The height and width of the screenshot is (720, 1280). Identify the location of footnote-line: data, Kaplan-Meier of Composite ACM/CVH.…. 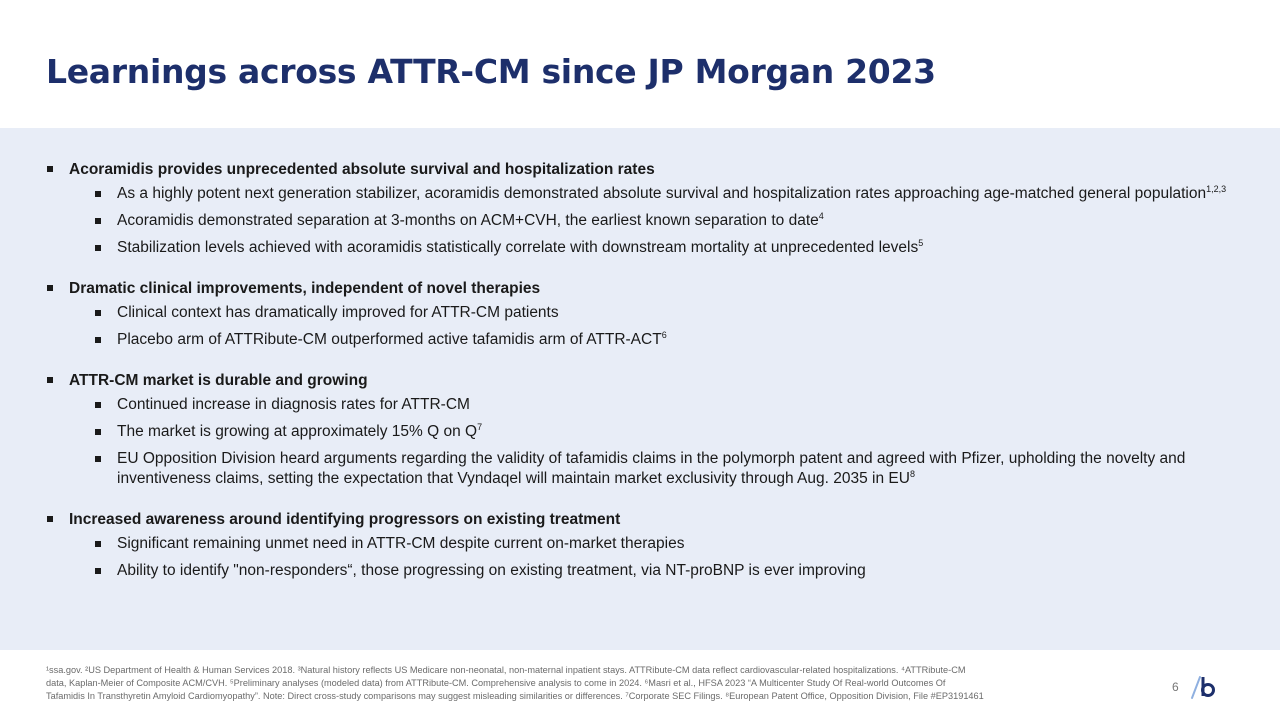
(496, 683).